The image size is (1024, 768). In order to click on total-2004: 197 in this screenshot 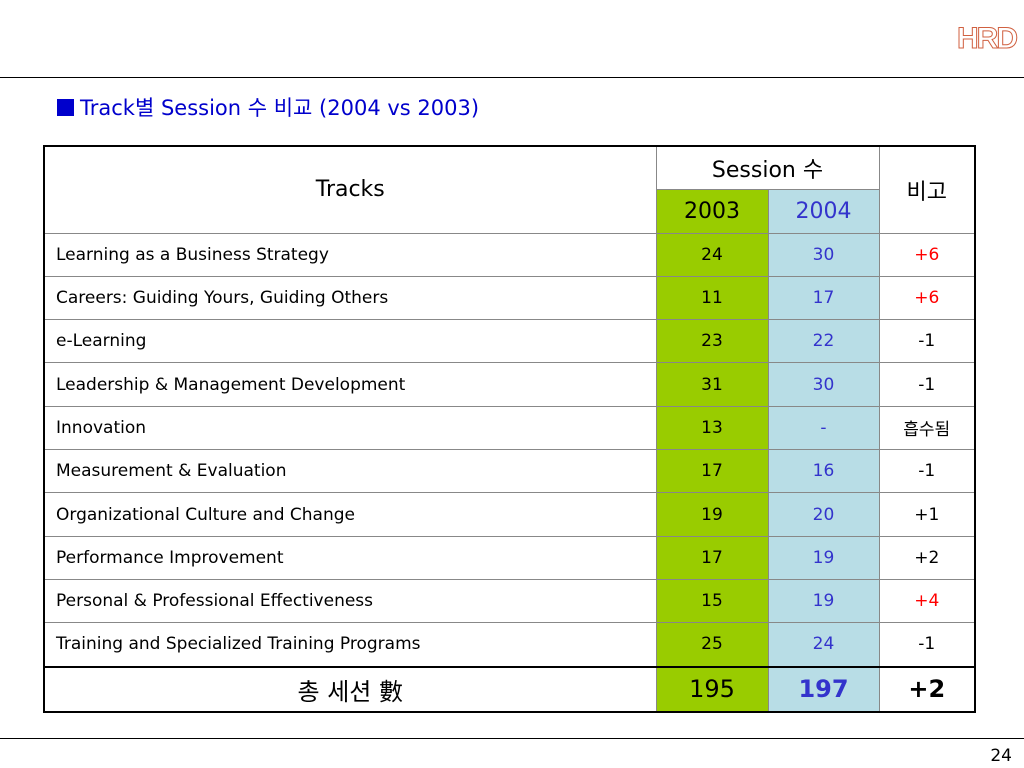, I will do `click(823, 689)`.